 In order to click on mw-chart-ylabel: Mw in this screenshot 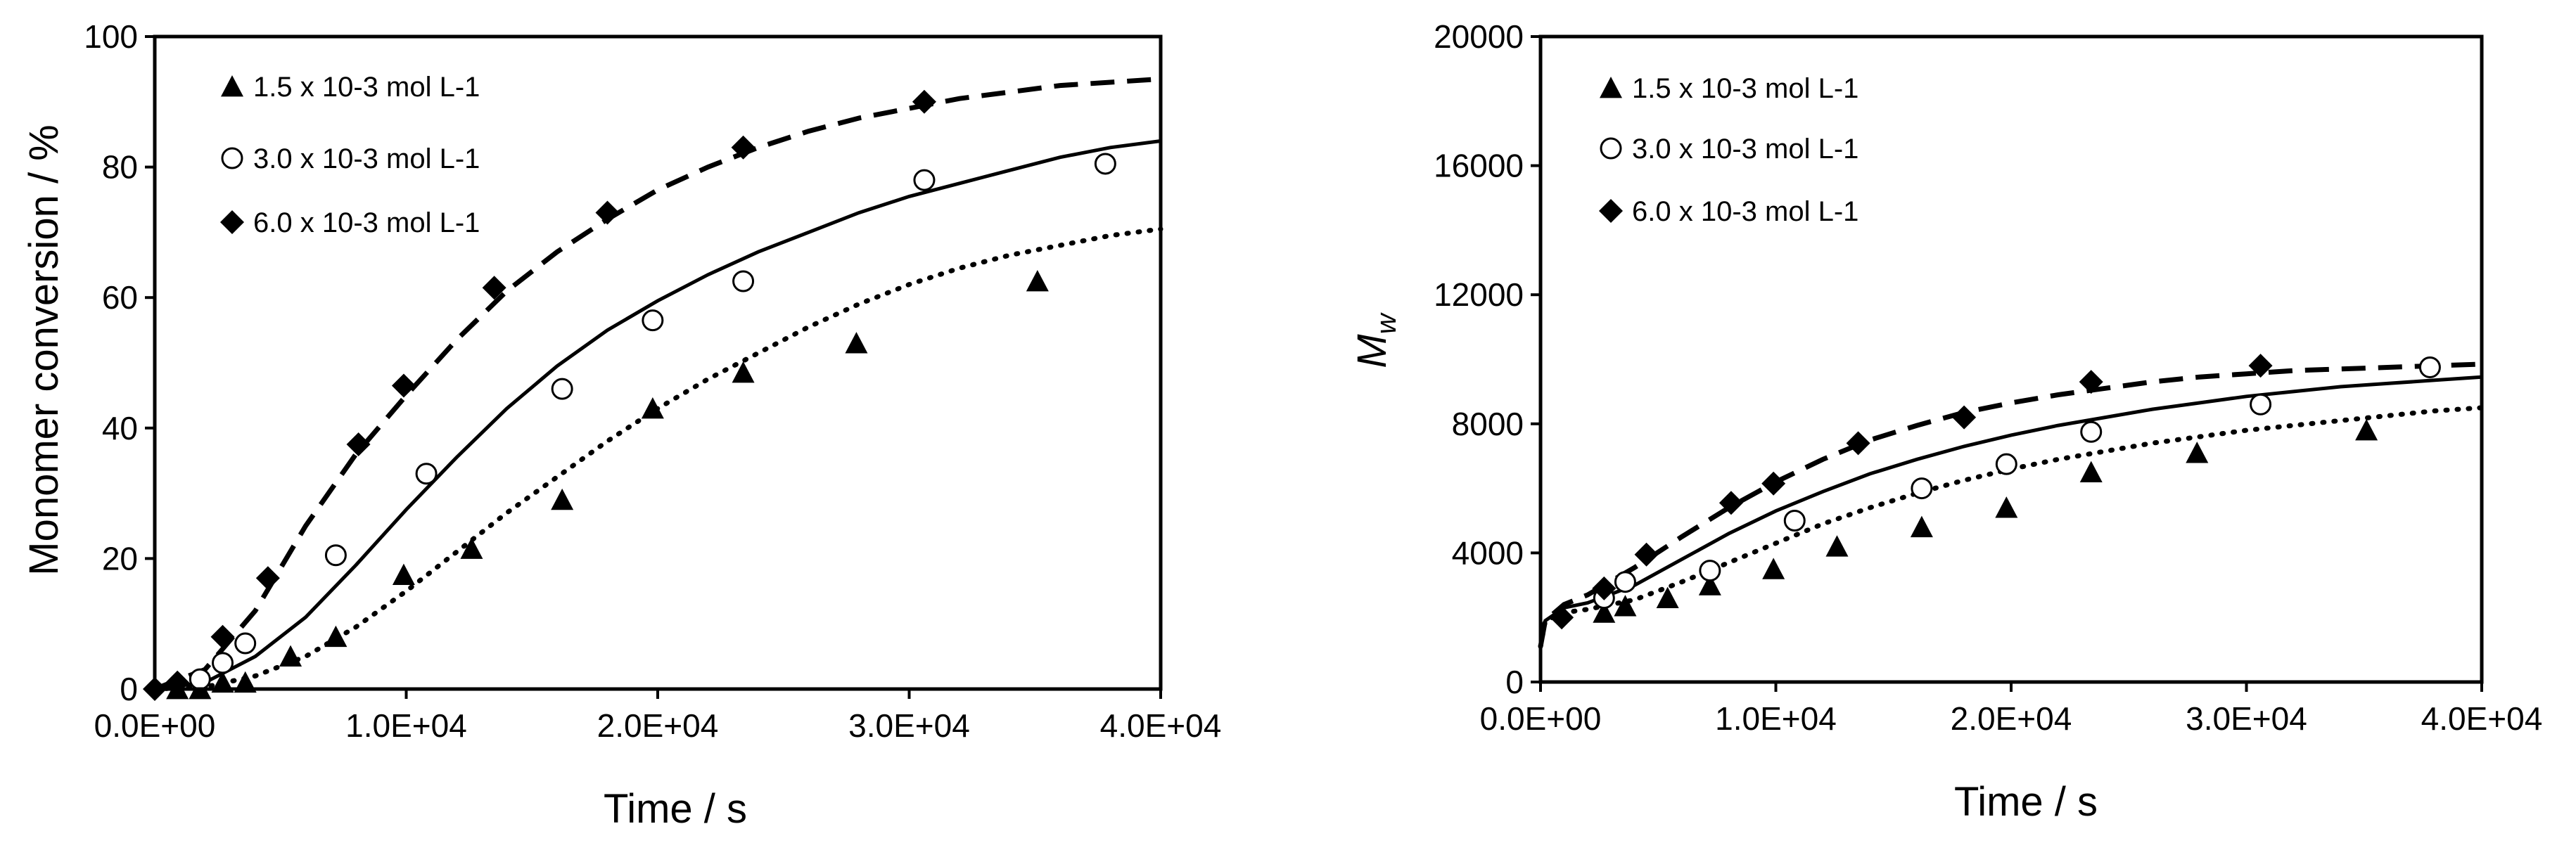, I will do `click(1375, 339)`.